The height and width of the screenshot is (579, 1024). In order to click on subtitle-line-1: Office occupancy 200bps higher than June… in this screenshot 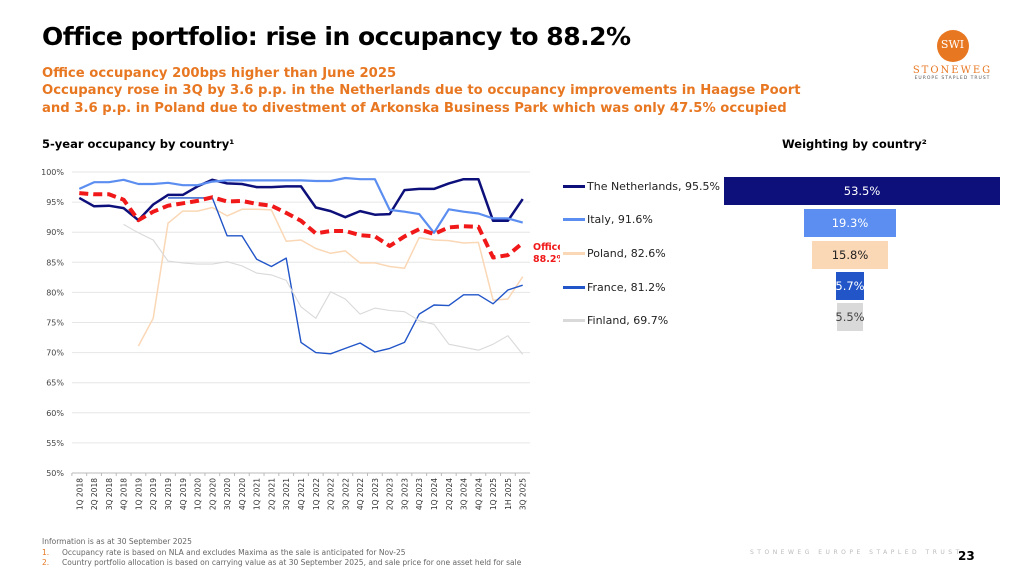, I will do `click(219, 73)`.